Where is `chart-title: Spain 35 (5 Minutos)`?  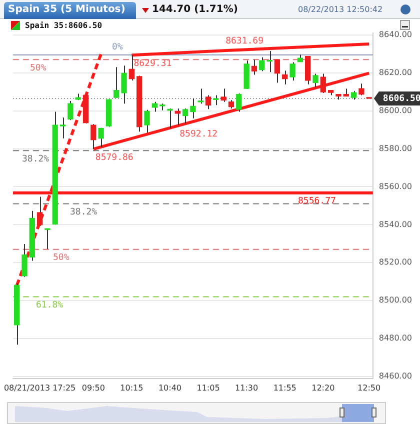
chart-title: Spain 35 (5 Minutos) is located at coordinates (67, 9).